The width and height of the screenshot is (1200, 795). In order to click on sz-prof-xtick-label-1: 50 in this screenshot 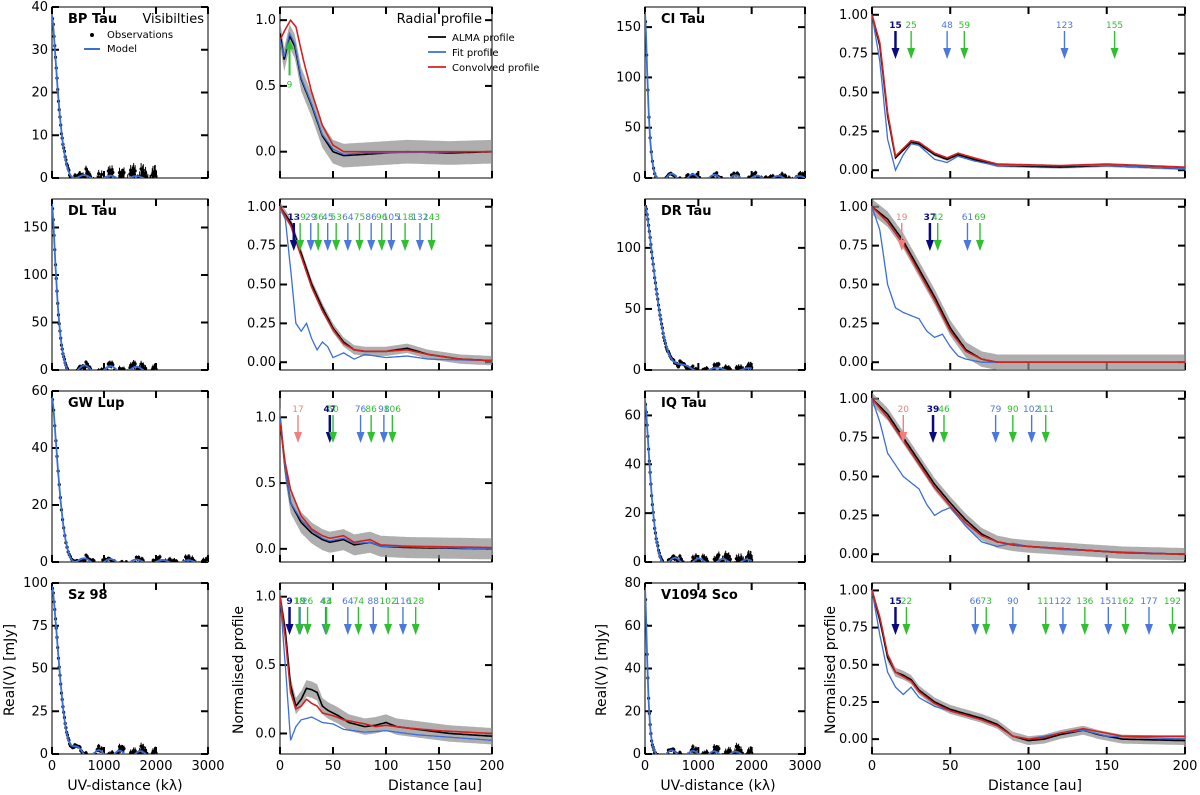, I will do `click(333, 766)`.